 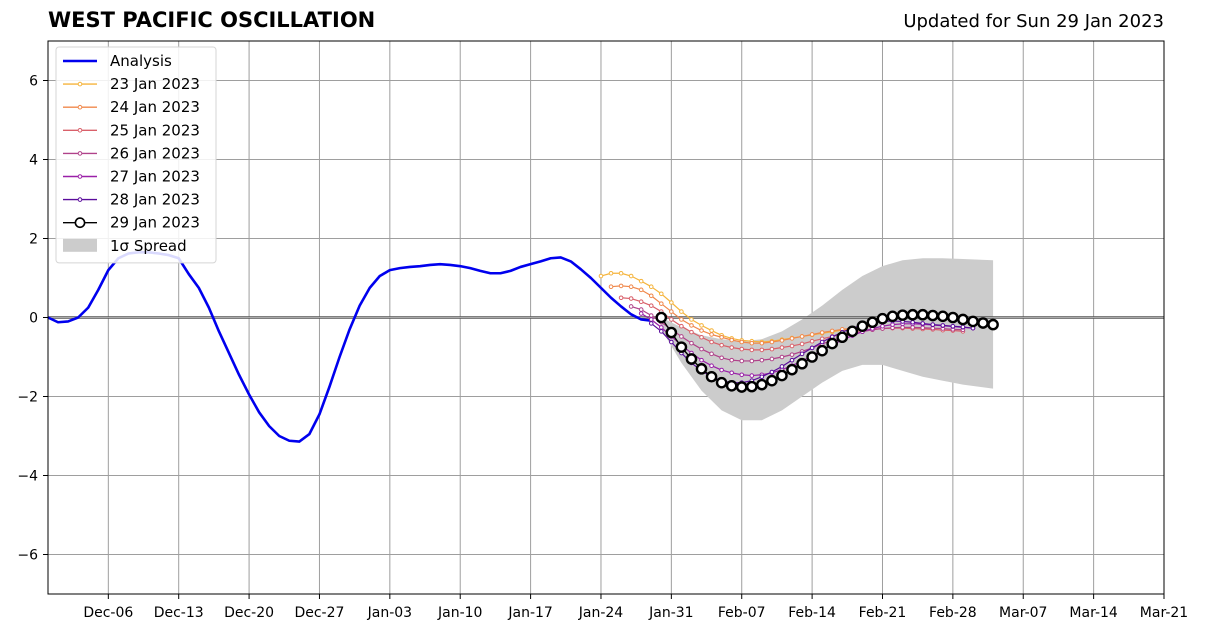 I want to click on y-tick-label: 0, so click(x=33, y=319).